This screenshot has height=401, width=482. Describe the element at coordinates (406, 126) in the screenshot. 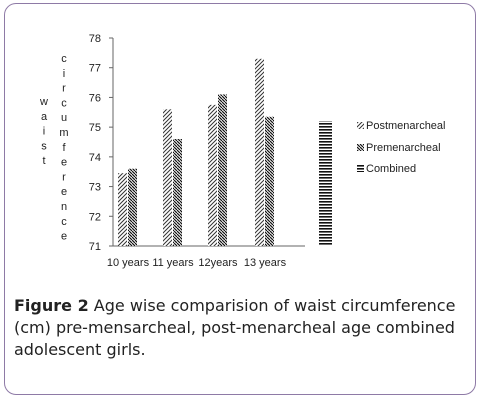

I see `legend-label-postmenarcheal: Postmenarcheal` at that location.